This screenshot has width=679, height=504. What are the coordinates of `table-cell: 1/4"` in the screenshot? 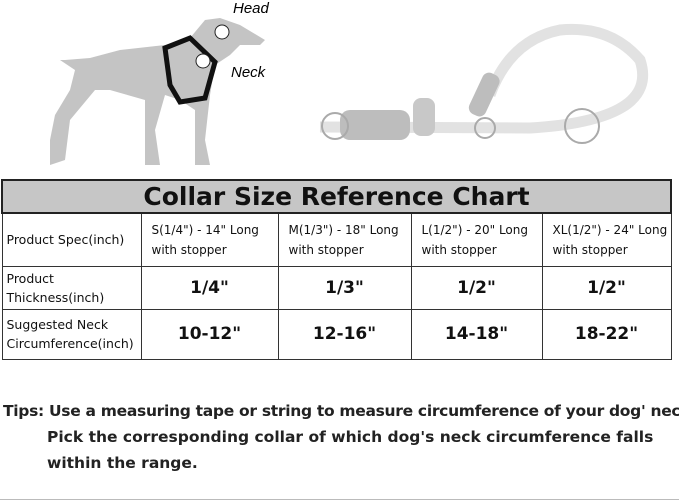 It's located at (209, 287).